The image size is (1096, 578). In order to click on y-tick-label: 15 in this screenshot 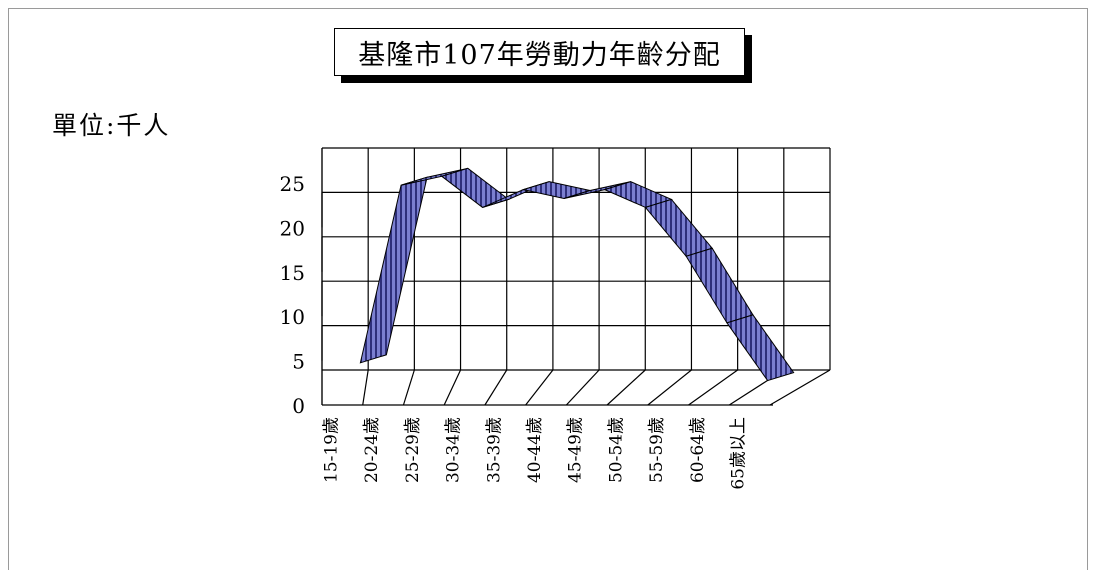, I will do `click(292, 273)`.